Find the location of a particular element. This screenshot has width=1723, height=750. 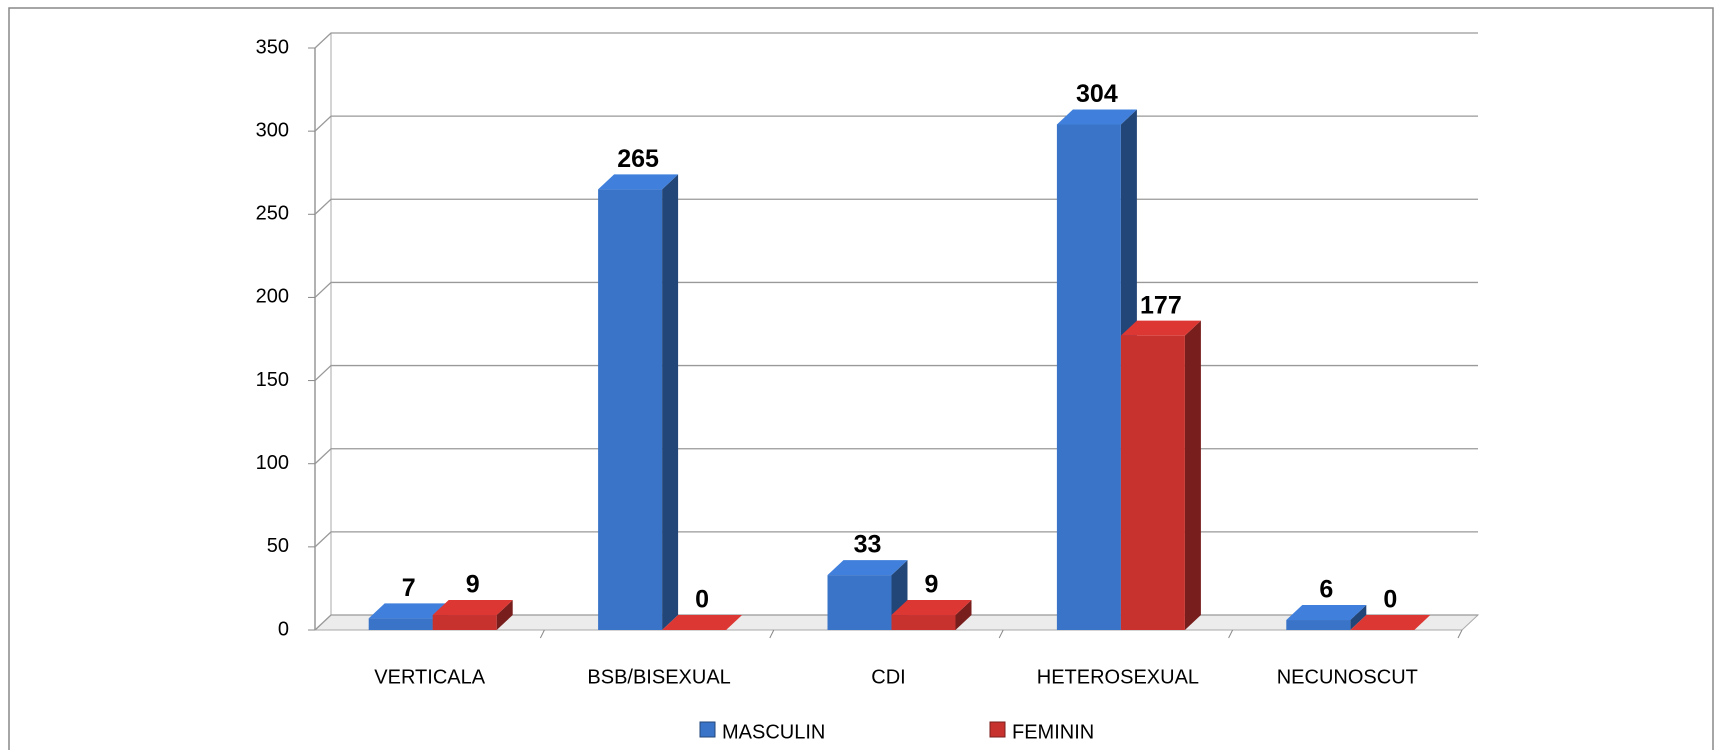

y-tick-label: 300 is located at coordinates (272, 130).